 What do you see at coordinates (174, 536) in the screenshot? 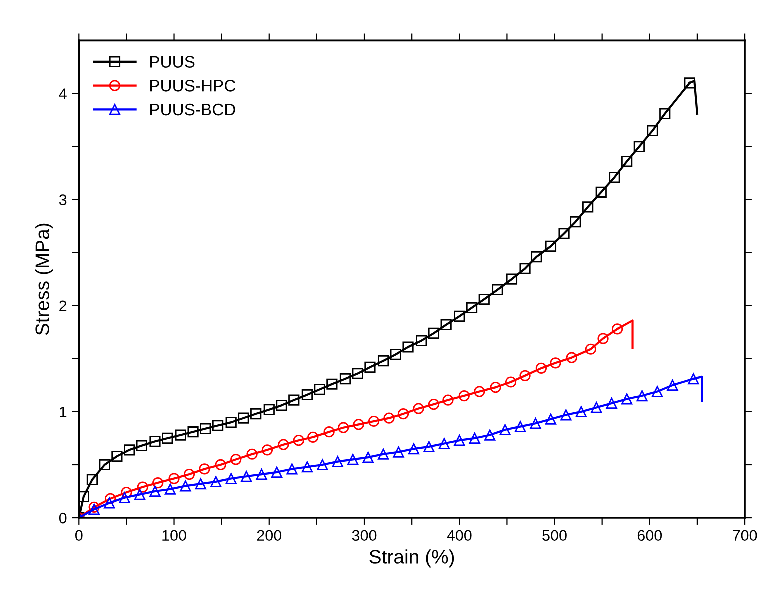
I see `x-tick-label: 100` at bounding box center [174, 536].